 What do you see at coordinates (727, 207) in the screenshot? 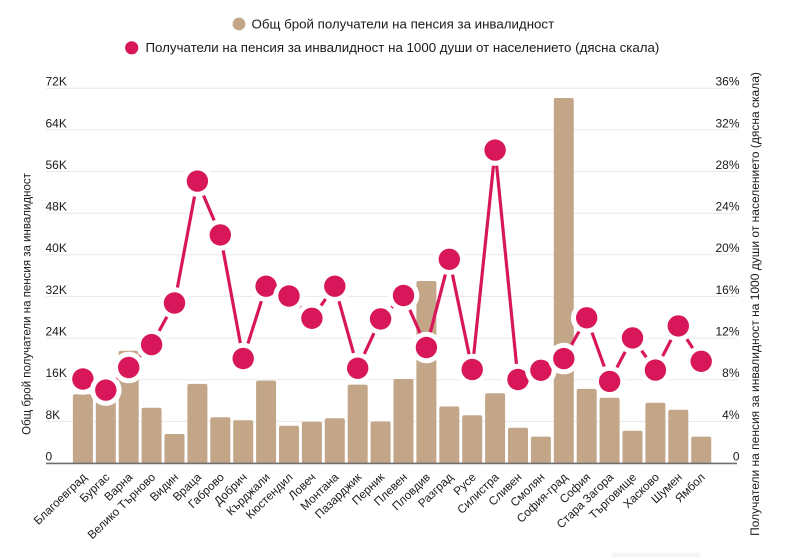
I see `svg-text: 24%` at bounding box center [727, 207].